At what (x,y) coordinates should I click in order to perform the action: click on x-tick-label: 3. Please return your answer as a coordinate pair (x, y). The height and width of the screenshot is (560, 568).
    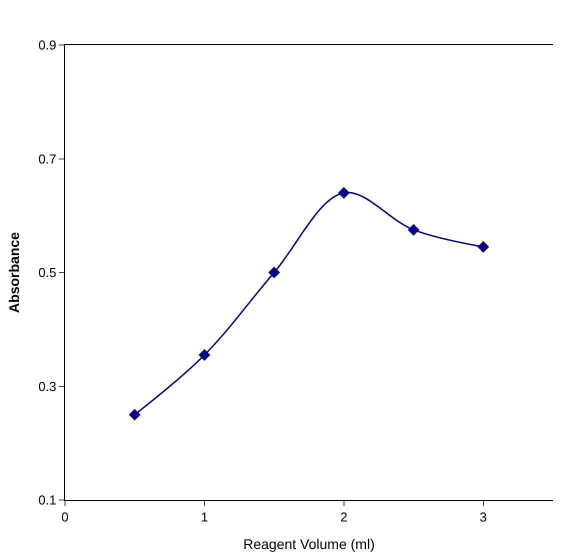
    Looking at the image, I should click on (483, 517).